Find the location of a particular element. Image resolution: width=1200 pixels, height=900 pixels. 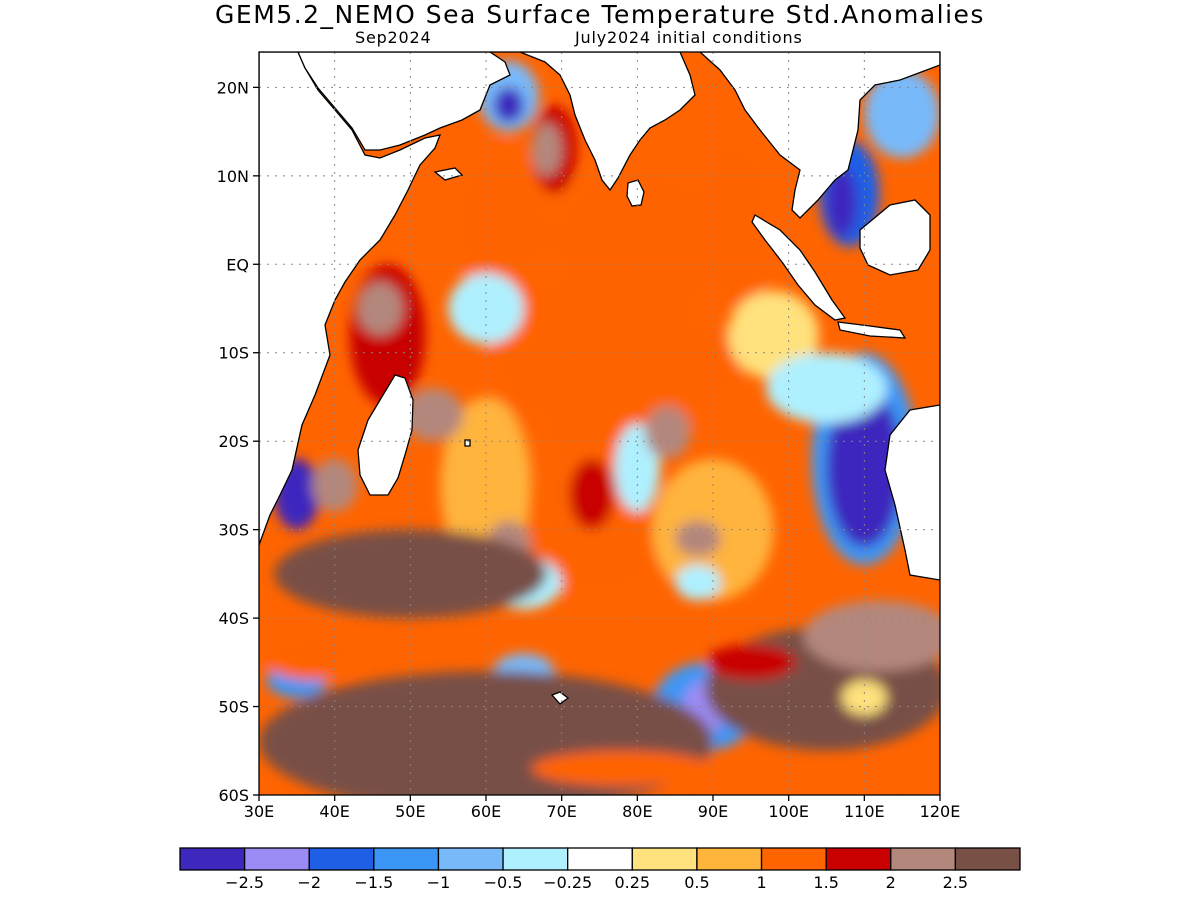

y-tick-label: 20N is located at coordinates (233, 87).